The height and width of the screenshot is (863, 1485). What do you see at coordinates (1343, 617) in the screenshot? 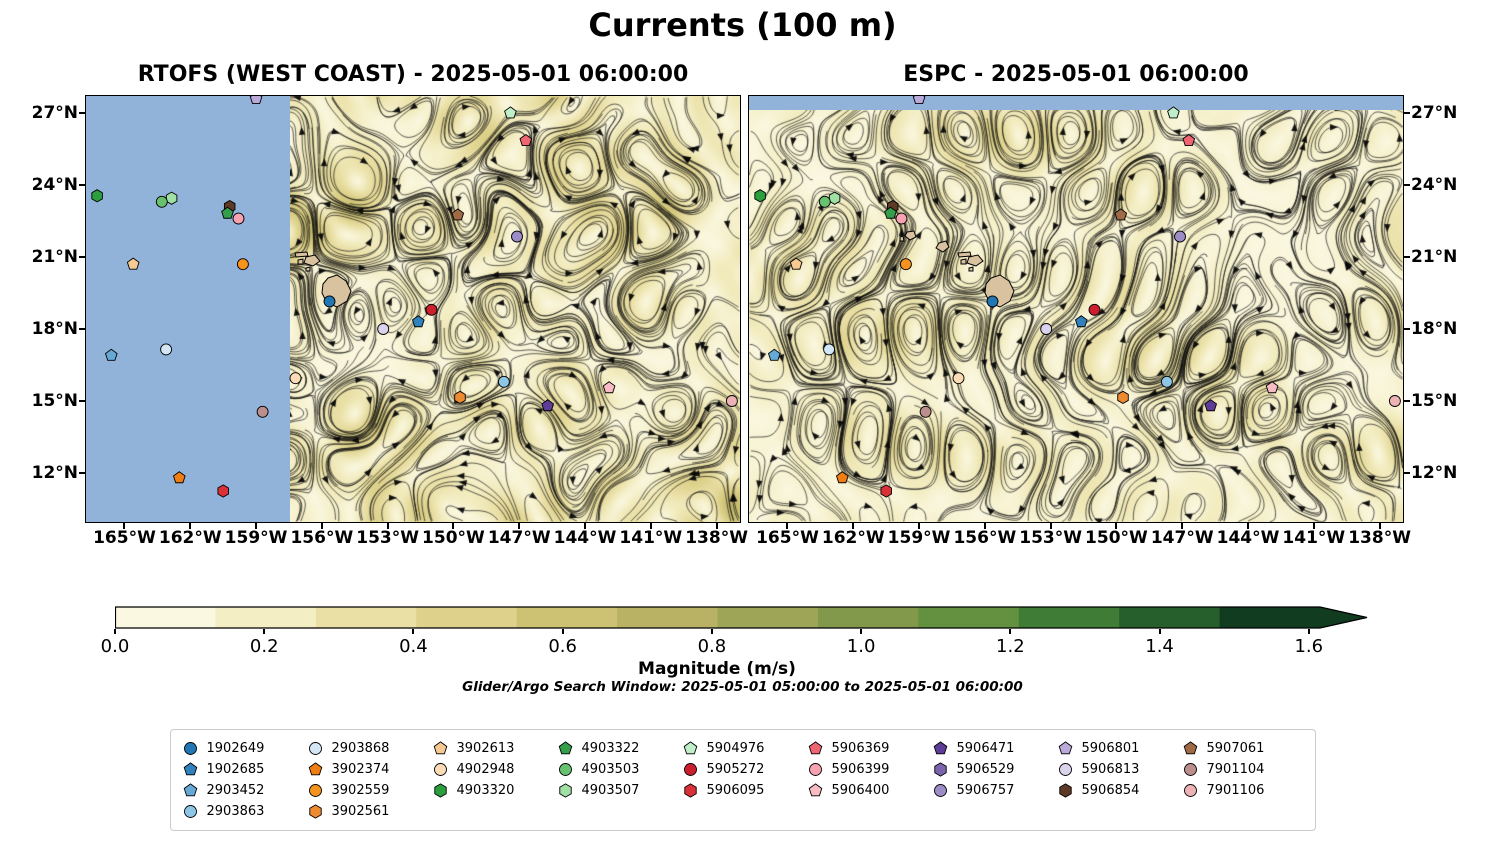
I see `colorbar-extend-arrow` at bounding box center [1343, 617].